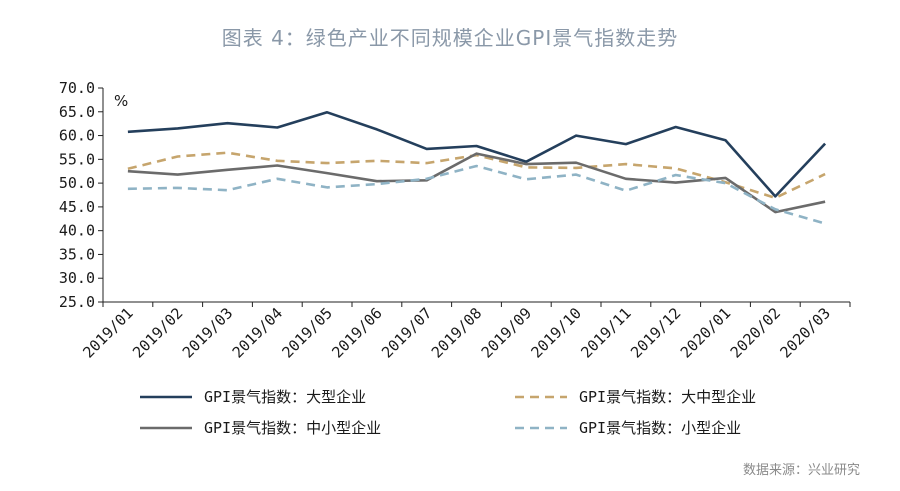  I want to click on y-axis-ticks: 70.0 65.0 60.0 55.0 50.0 45.0 40.0 35.0 30.0 25.0, so click(81, 195).